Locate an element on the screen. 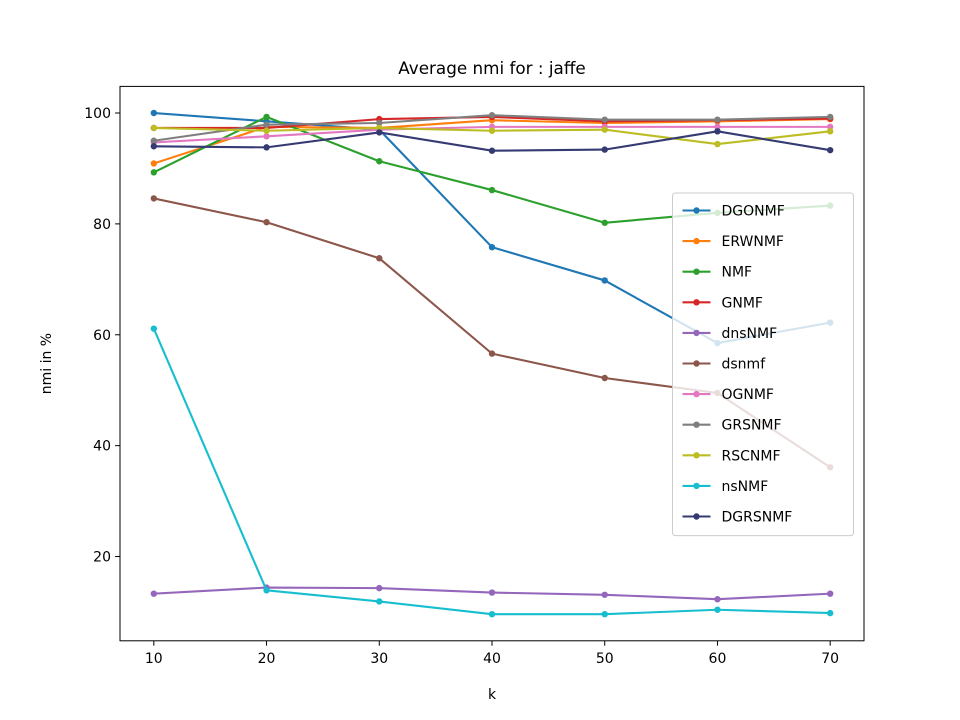  legend-label: DGONMF is located at coordinates (753, 212).